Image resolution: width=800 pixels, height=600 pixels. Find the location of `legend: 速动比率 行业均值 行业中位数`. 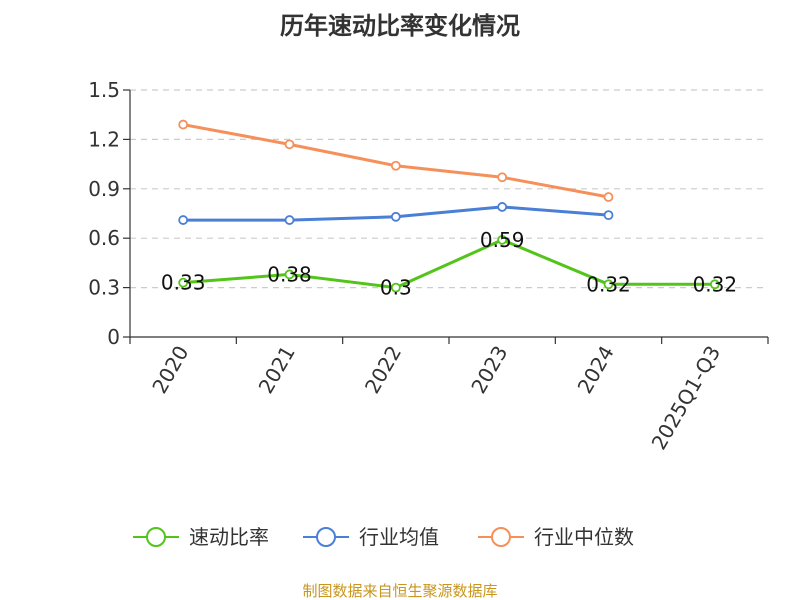

legend: 速动比率 行业均值 行业中位数 is located at coordinates (383, 537).